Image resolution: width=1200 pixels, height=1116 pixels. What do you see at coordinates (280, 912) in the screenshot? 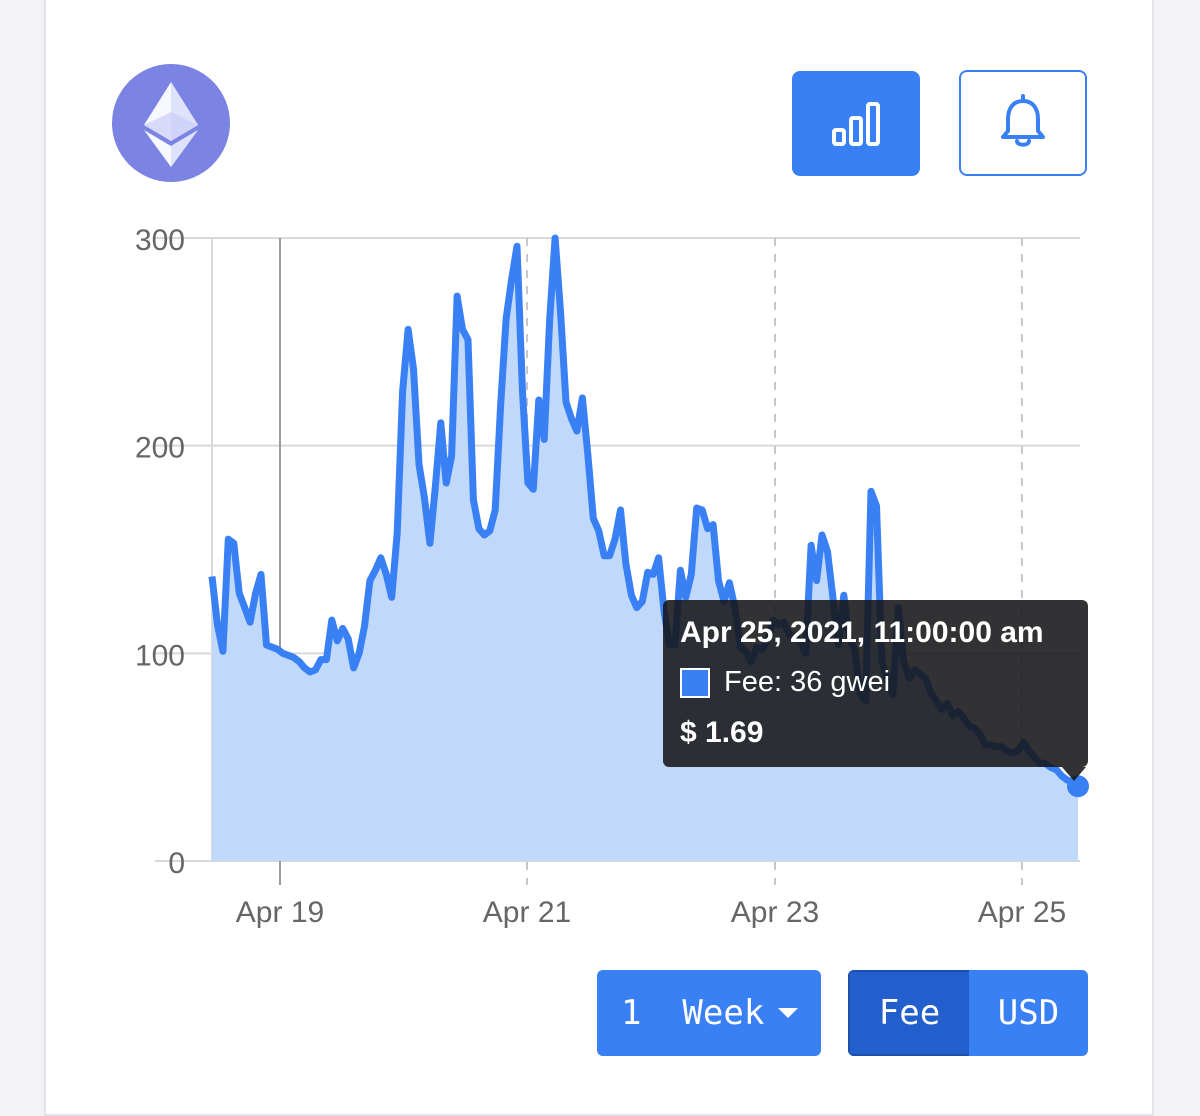
I see `x-tick-label: Apr 19` at bounding box center [280, 912].